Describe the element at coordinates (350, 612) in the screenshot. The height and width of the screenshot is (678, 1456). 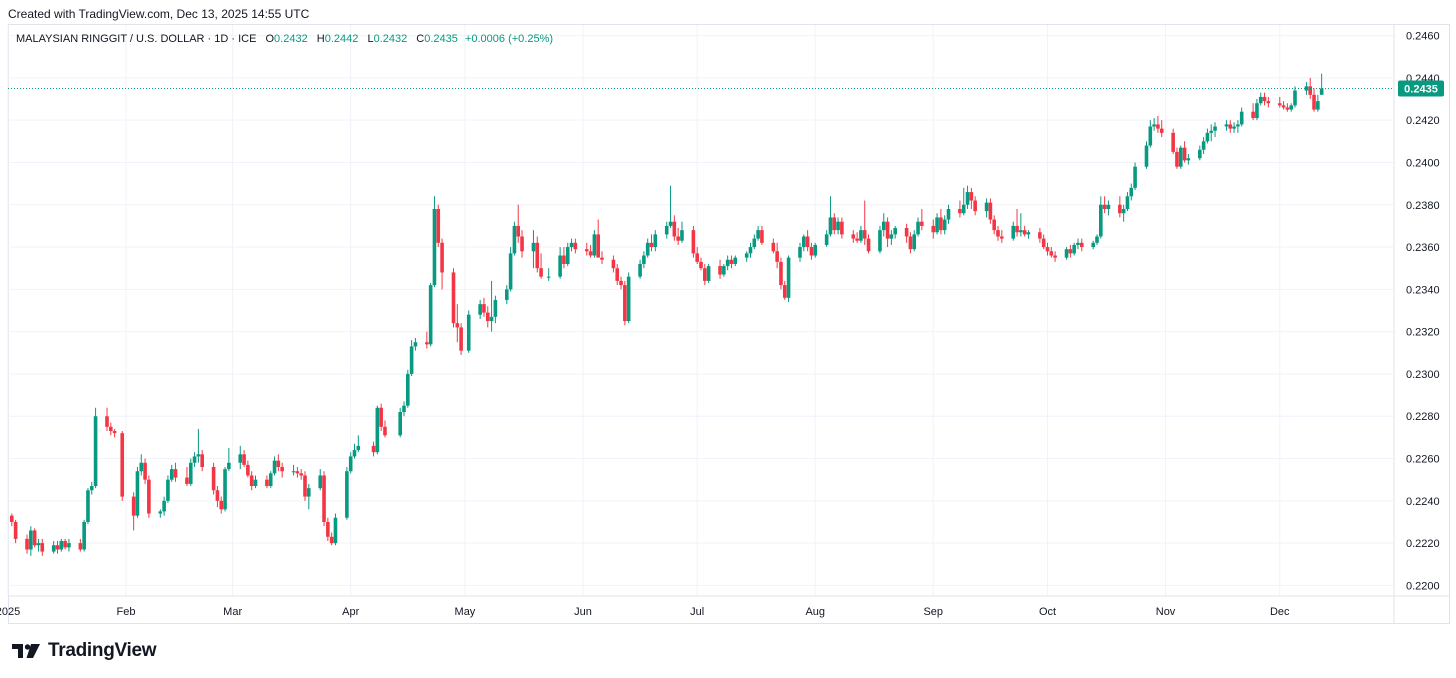
I see `x-tick-label: Apr` at that location.